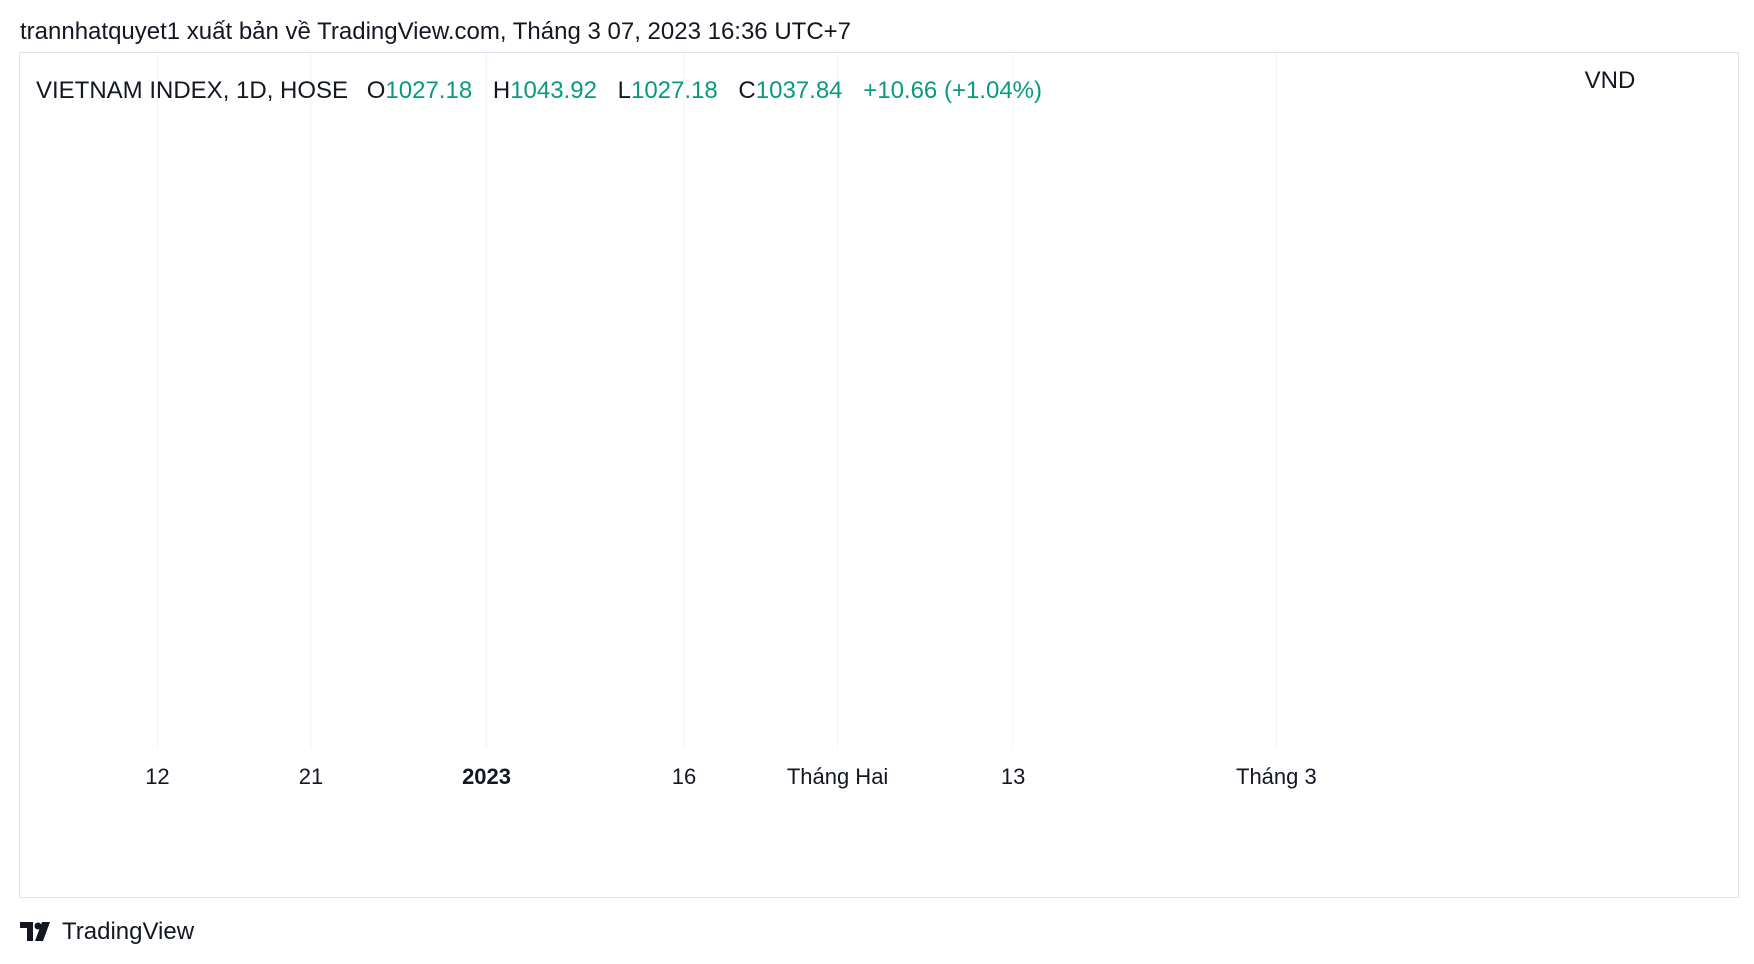  I want to click on x-tick-label: Tháng Hai, so click(838, 776).